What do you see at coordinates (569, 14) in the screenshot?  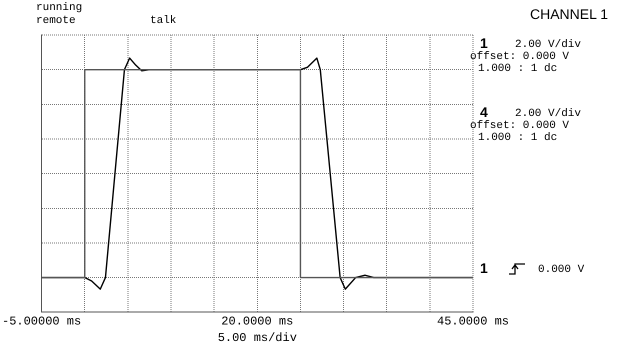 I see `text: CHANNEL 1` at bounding box center [569, 14].